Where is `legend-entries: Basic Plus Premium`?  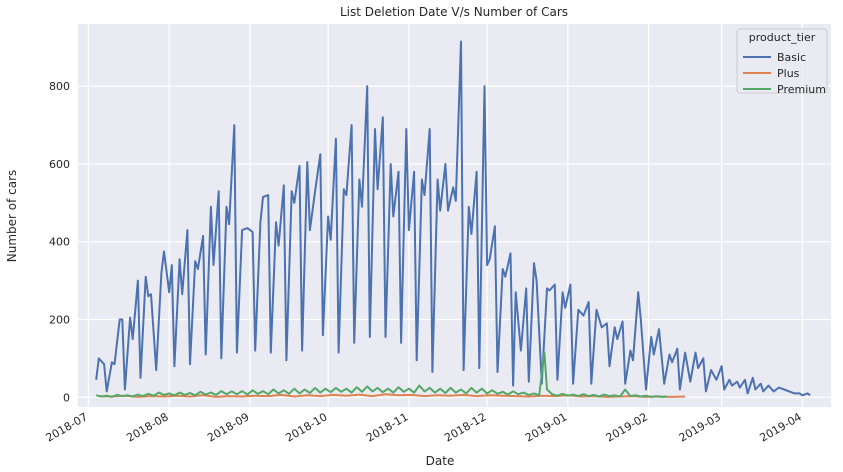
legend-entries: Basic Plus Premium is located at coordinates (784, 73).